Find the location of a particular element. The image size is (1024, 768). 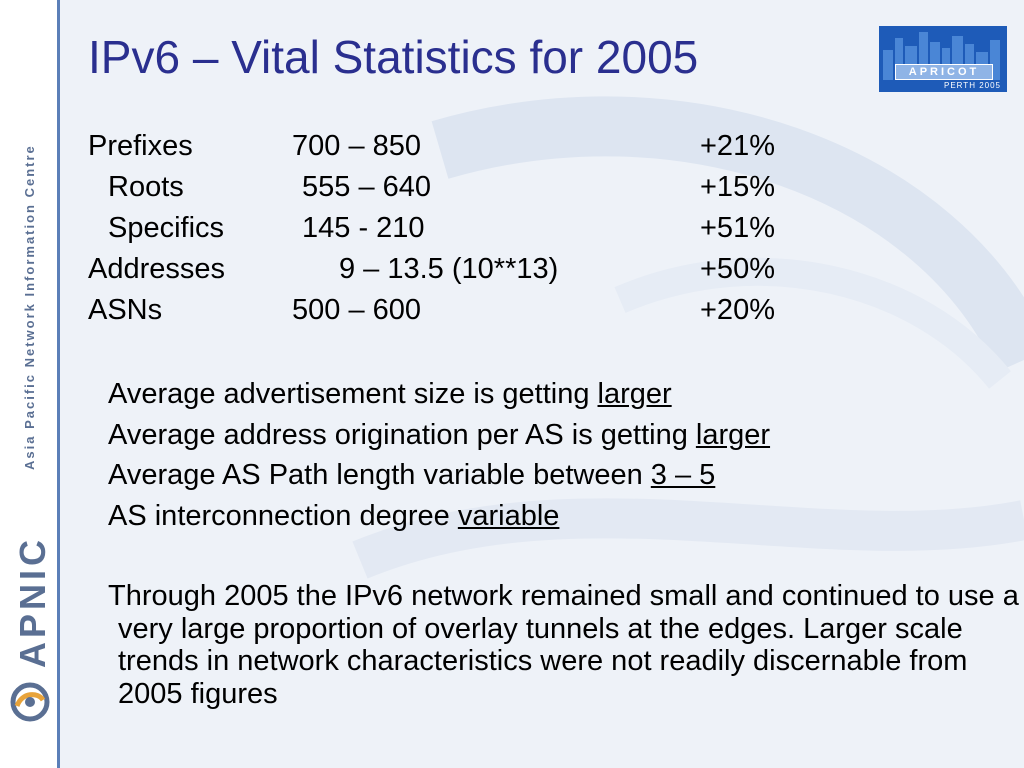

observation-item: AS interconnection degree variable is located at coordinates (334, 515).